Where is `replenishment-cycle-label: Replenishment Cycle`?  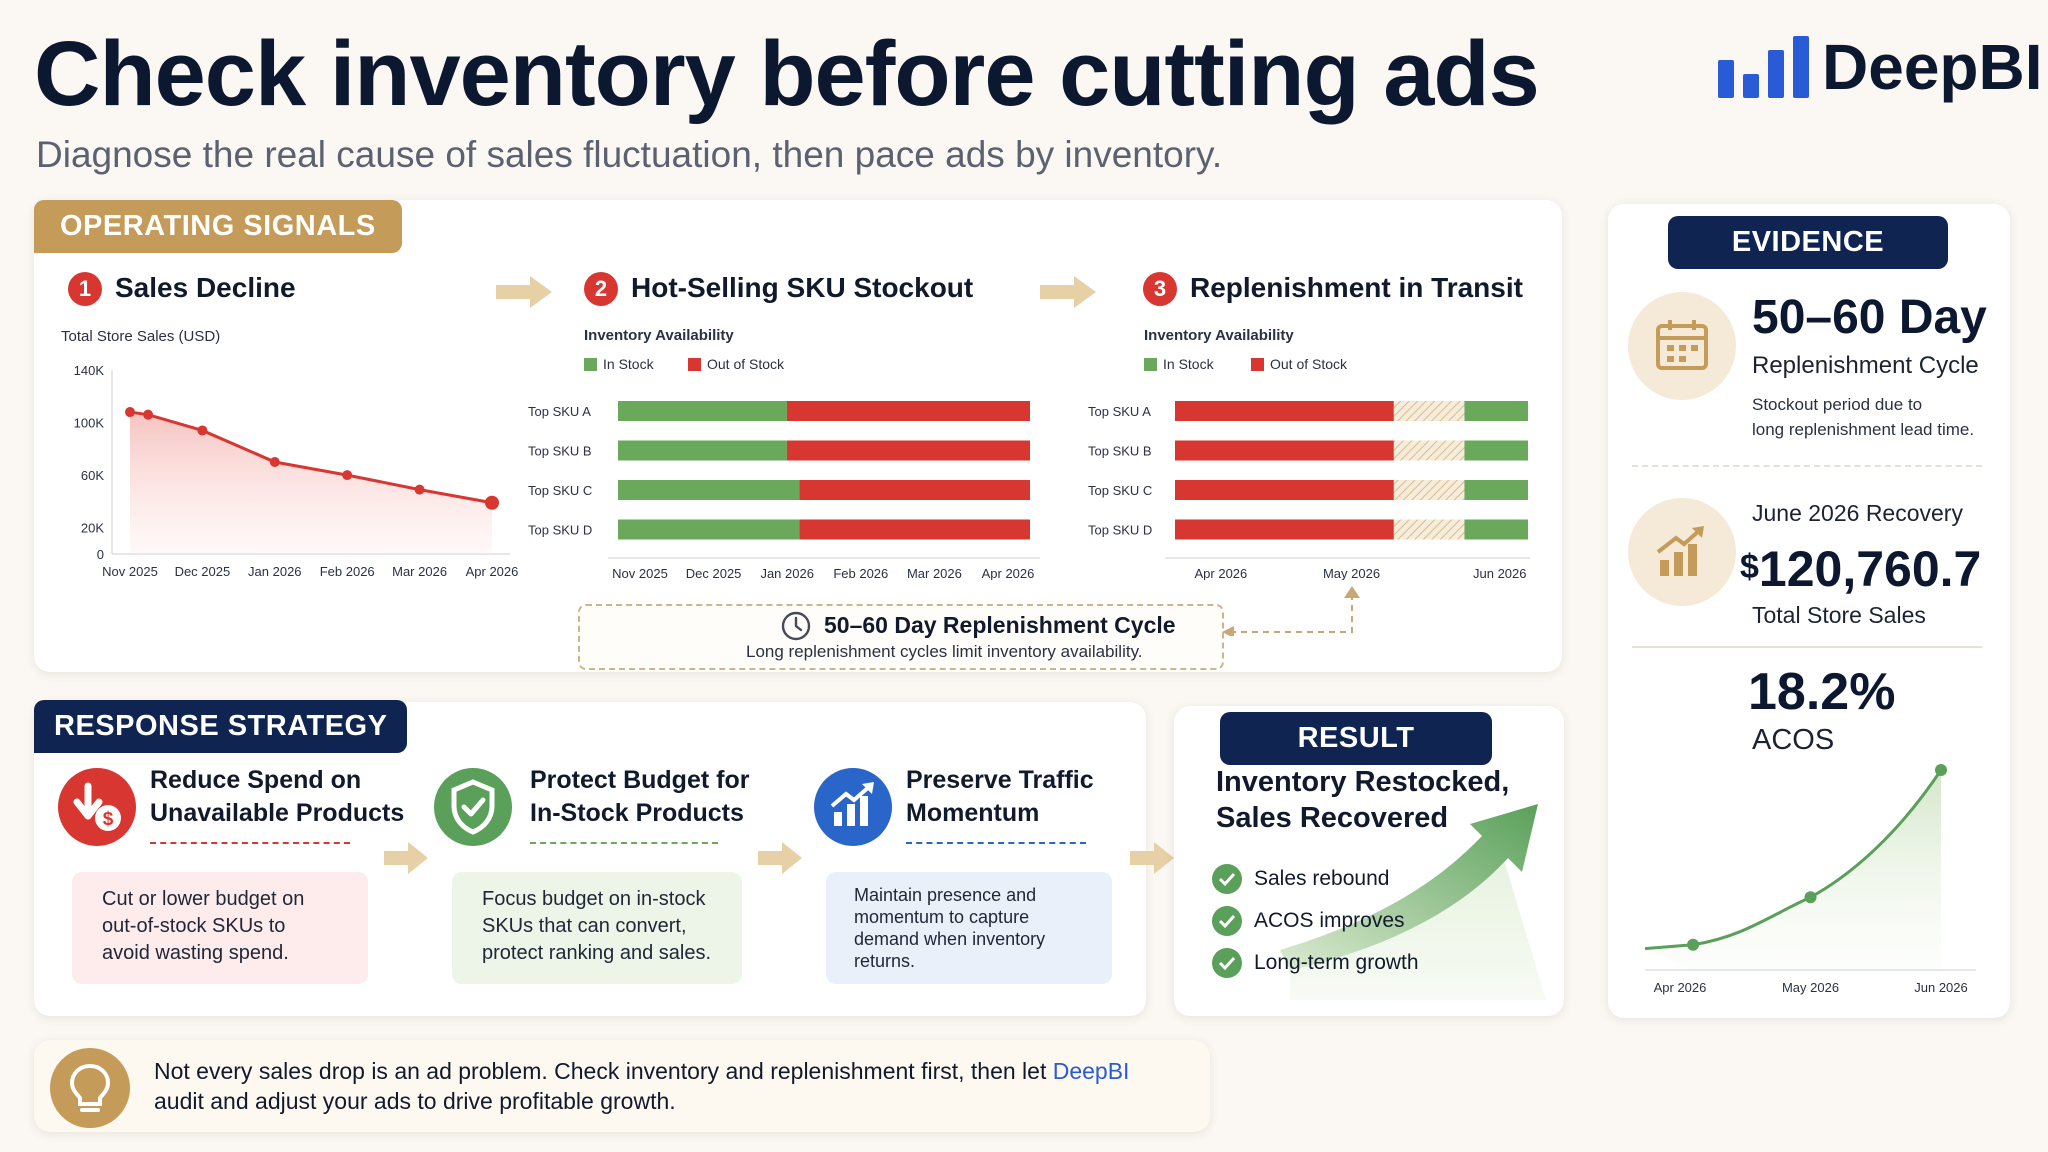
replenishment-cycle-label: Replenishment Cycle is located at coordinates (1865, 365).